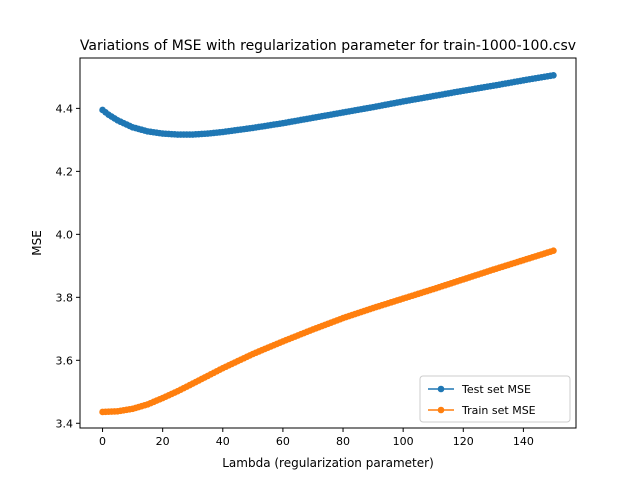 This screenshot has width=640, height=480. Describe the element at coordinates (463, 441) in the screenshot. I see `x-tick-label: 120` at that location.